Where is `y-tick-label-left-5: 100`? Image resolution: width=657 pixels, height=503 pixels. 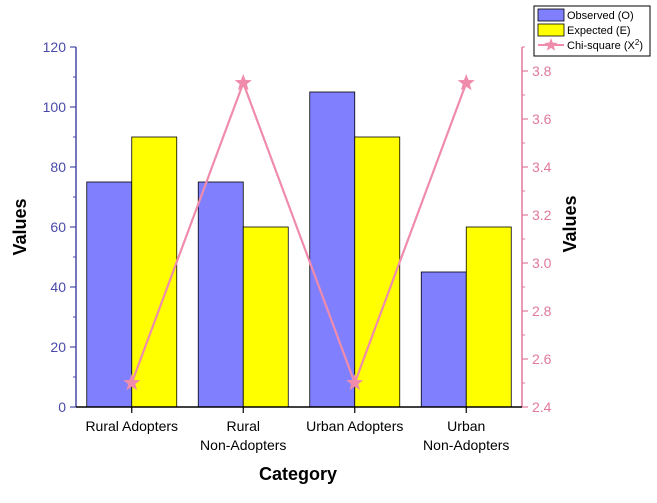 y-tick-label-left-5: 100 is located at coordinates (55, 107).